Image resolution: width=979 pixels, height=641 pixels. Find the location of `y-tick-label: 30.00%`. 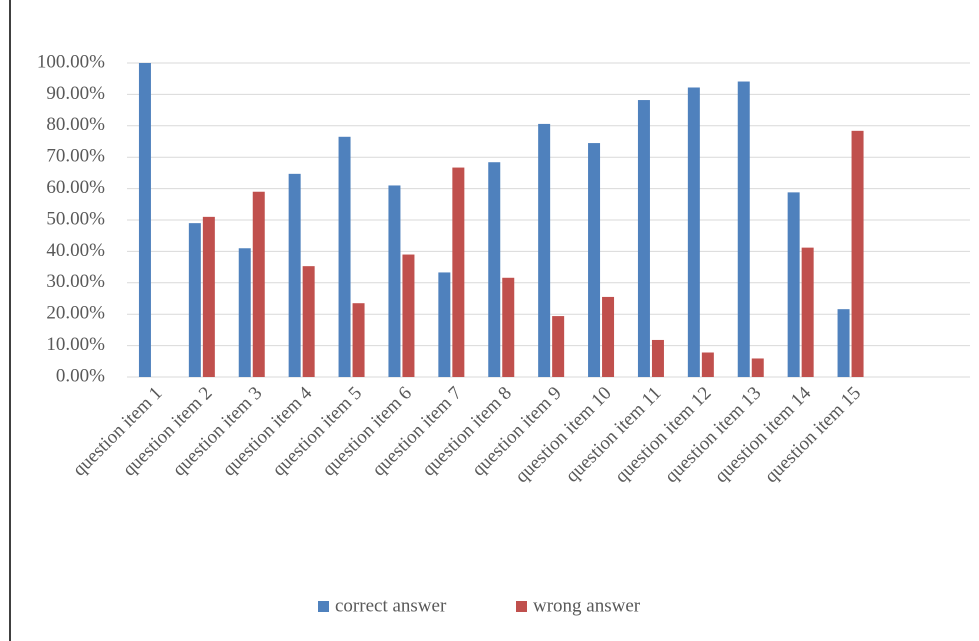

y-tick-label: 30.00% is located at coordinates (75, 281).